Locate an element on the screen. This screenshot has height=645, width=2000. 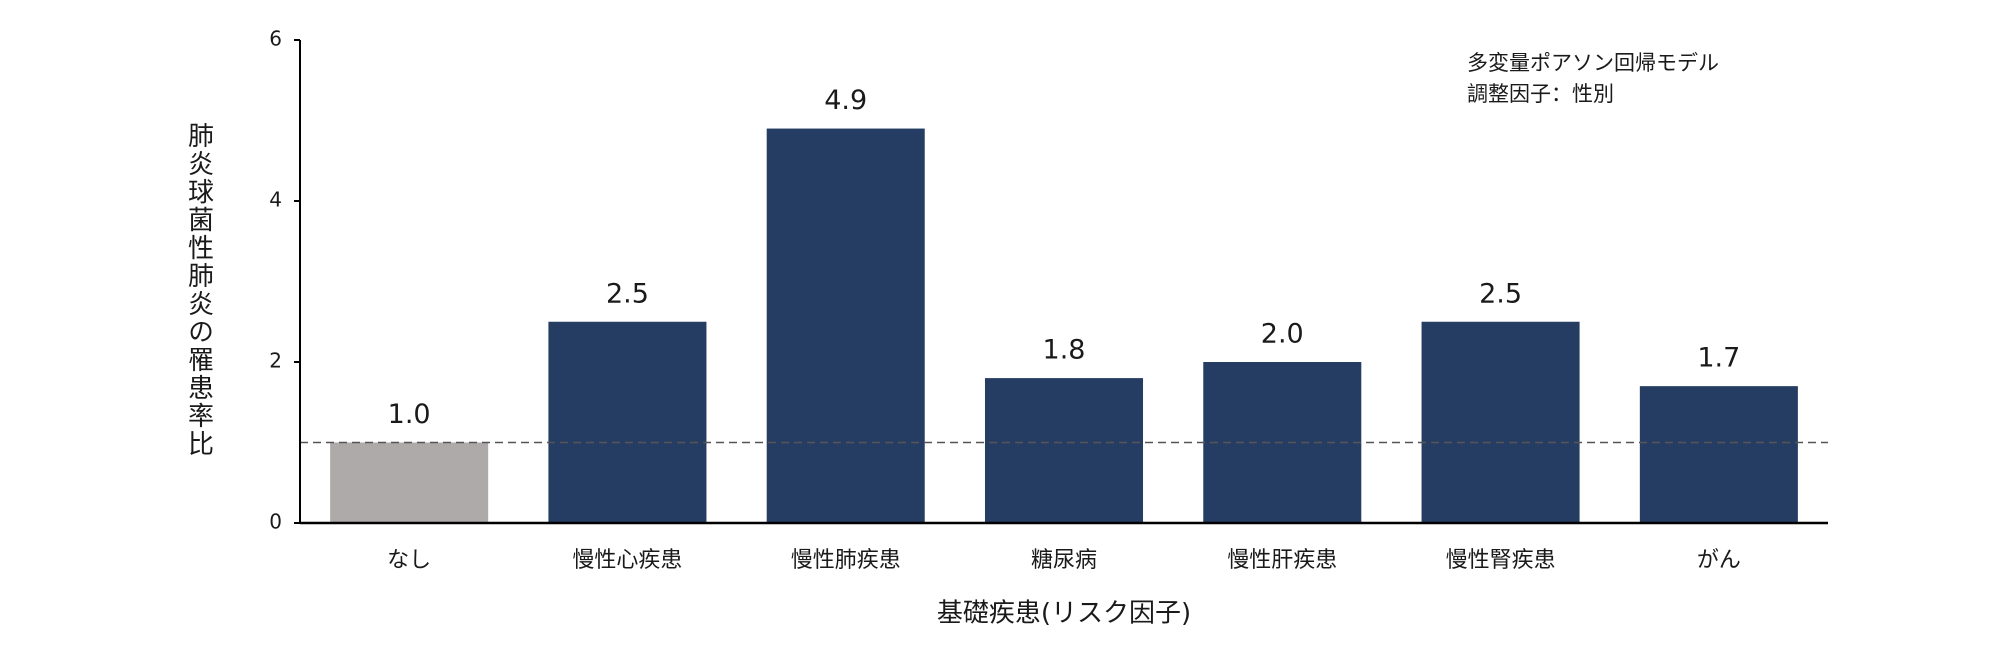
x-tick-label: 糖尿病 is located at coordinates (1064, 560).